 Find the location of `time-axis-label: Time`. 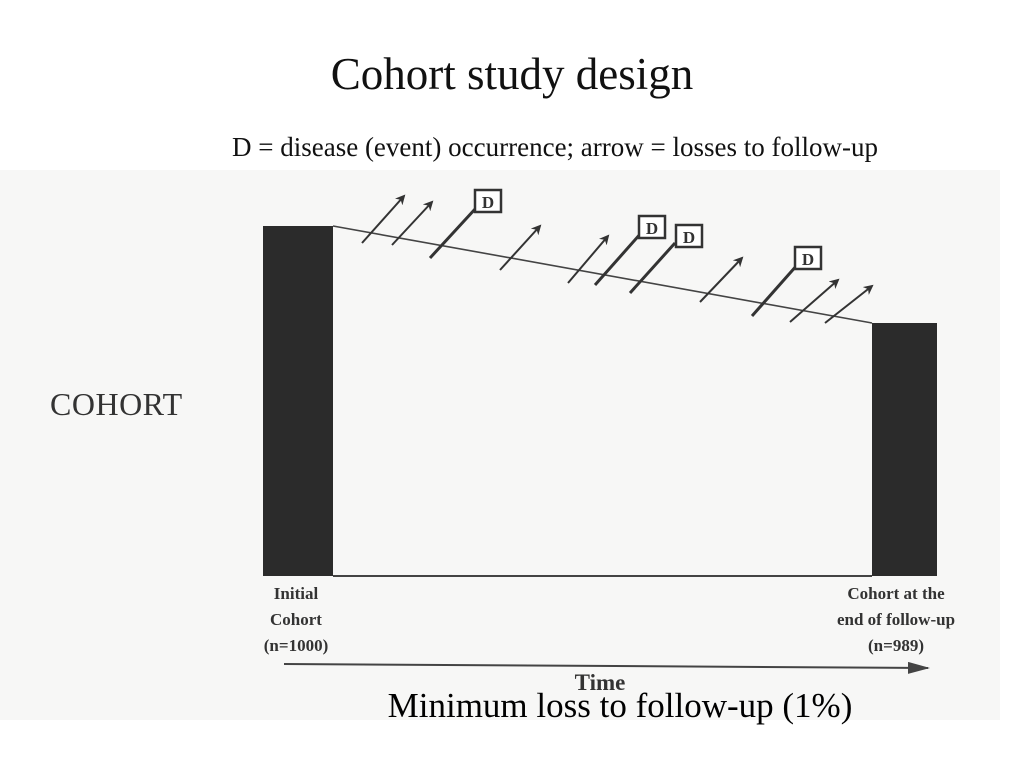

time-axis-label: Time is located at coordinates (600, 682).